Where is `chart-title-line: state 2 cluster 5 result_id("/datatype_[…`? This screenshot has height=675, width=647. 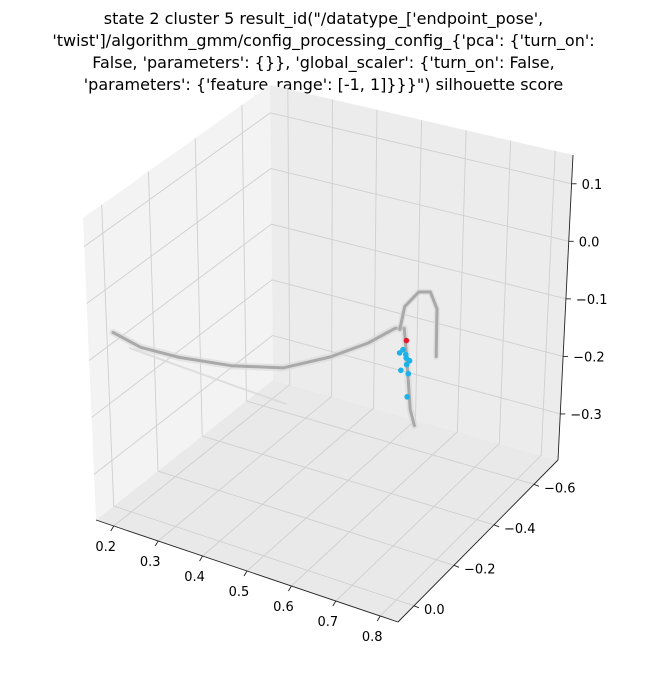
chart-title-line: state 2 cluster 5 result_id("/datatype_[… is located at coordinates (323, 18).